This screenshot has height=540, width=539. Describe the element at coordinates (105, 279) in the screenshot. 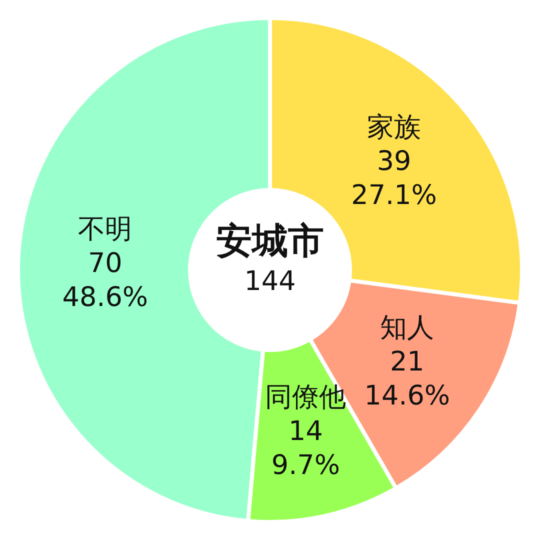

I see `data-label: 70 48.6%` at that location.